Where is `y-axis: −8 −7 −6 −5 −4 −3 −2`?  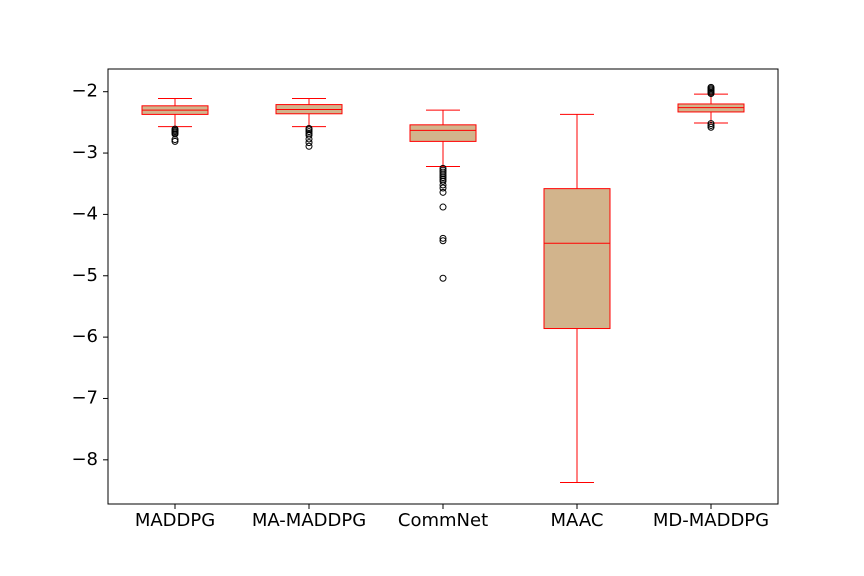
y-axis: −8 −7 −6 −5 −4 −3 −2 is located at coordinates (89, 275).